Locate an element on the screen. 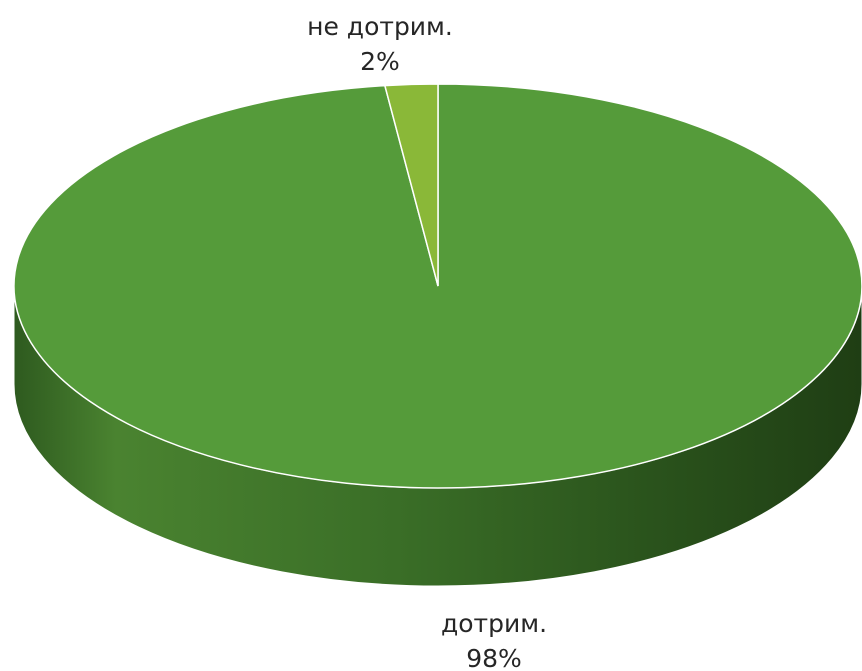  slice-label-ne-dotrim-category: не дотрим. is located at coordinates (380, 26).